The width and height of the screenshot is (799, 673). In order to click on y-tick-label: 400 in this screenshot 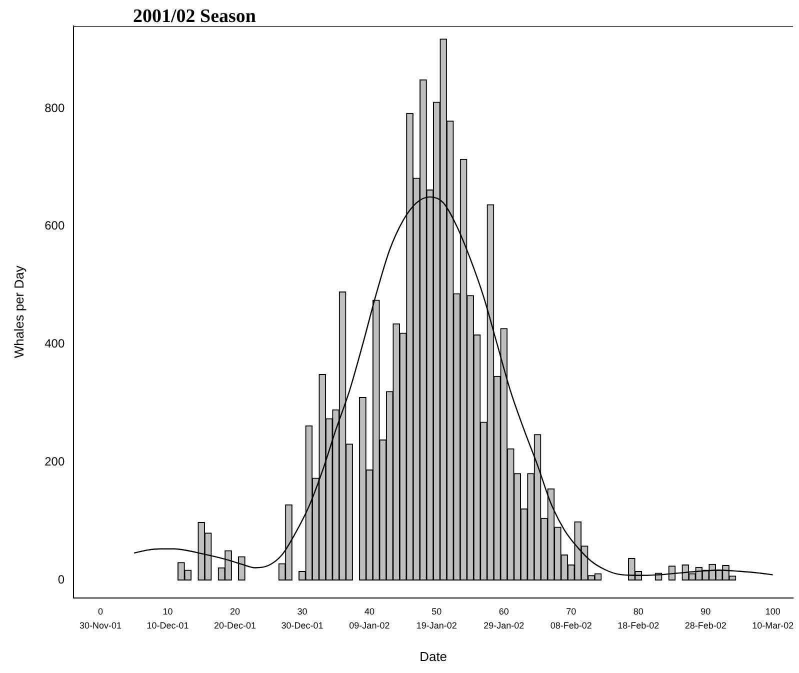, I will do `click(54, 343)`.